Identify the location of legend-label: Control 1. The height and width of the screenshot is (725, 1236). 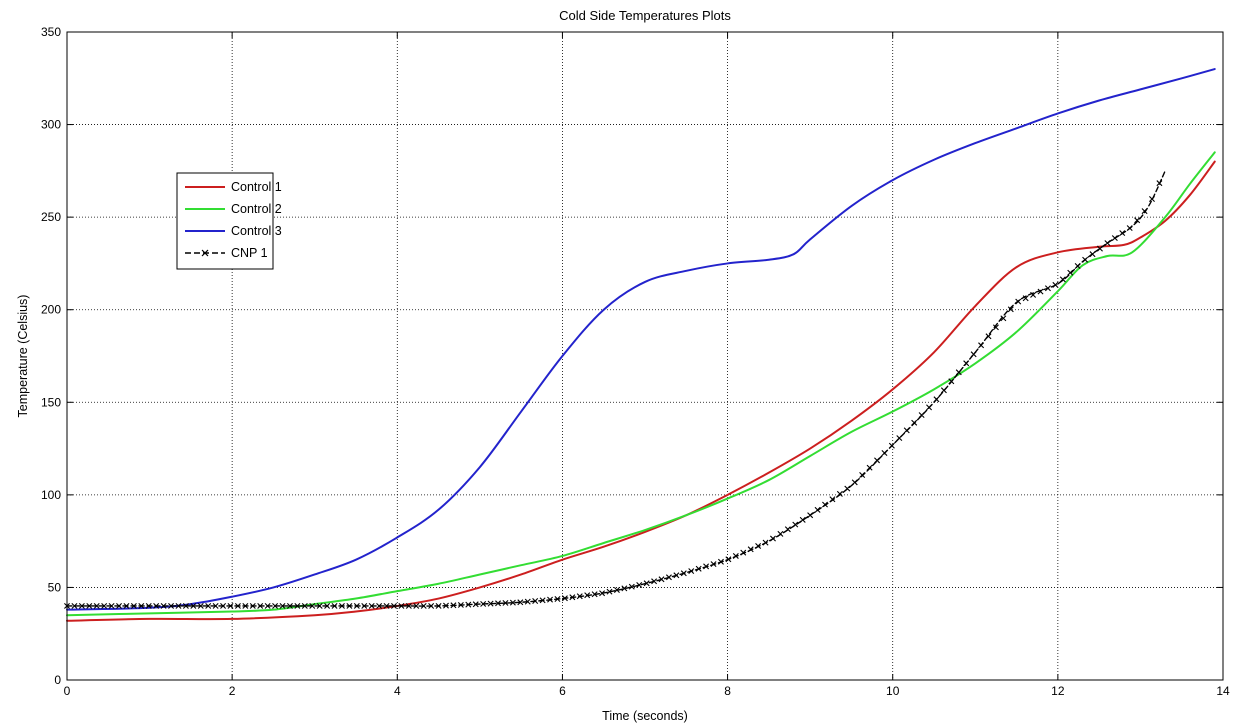
(256, 187).